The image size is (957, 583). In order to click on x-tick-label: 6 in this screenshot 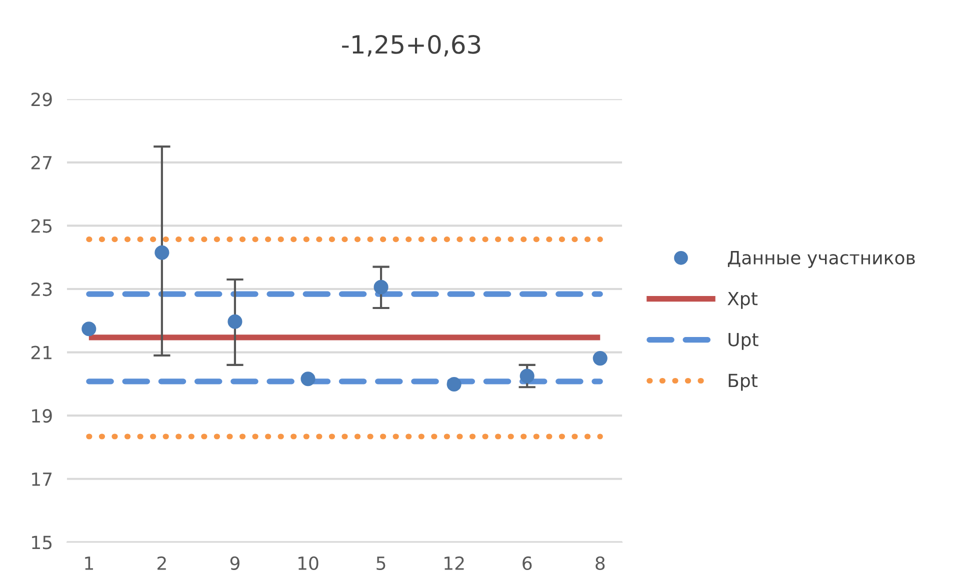, I will do `click(527, 563)`.